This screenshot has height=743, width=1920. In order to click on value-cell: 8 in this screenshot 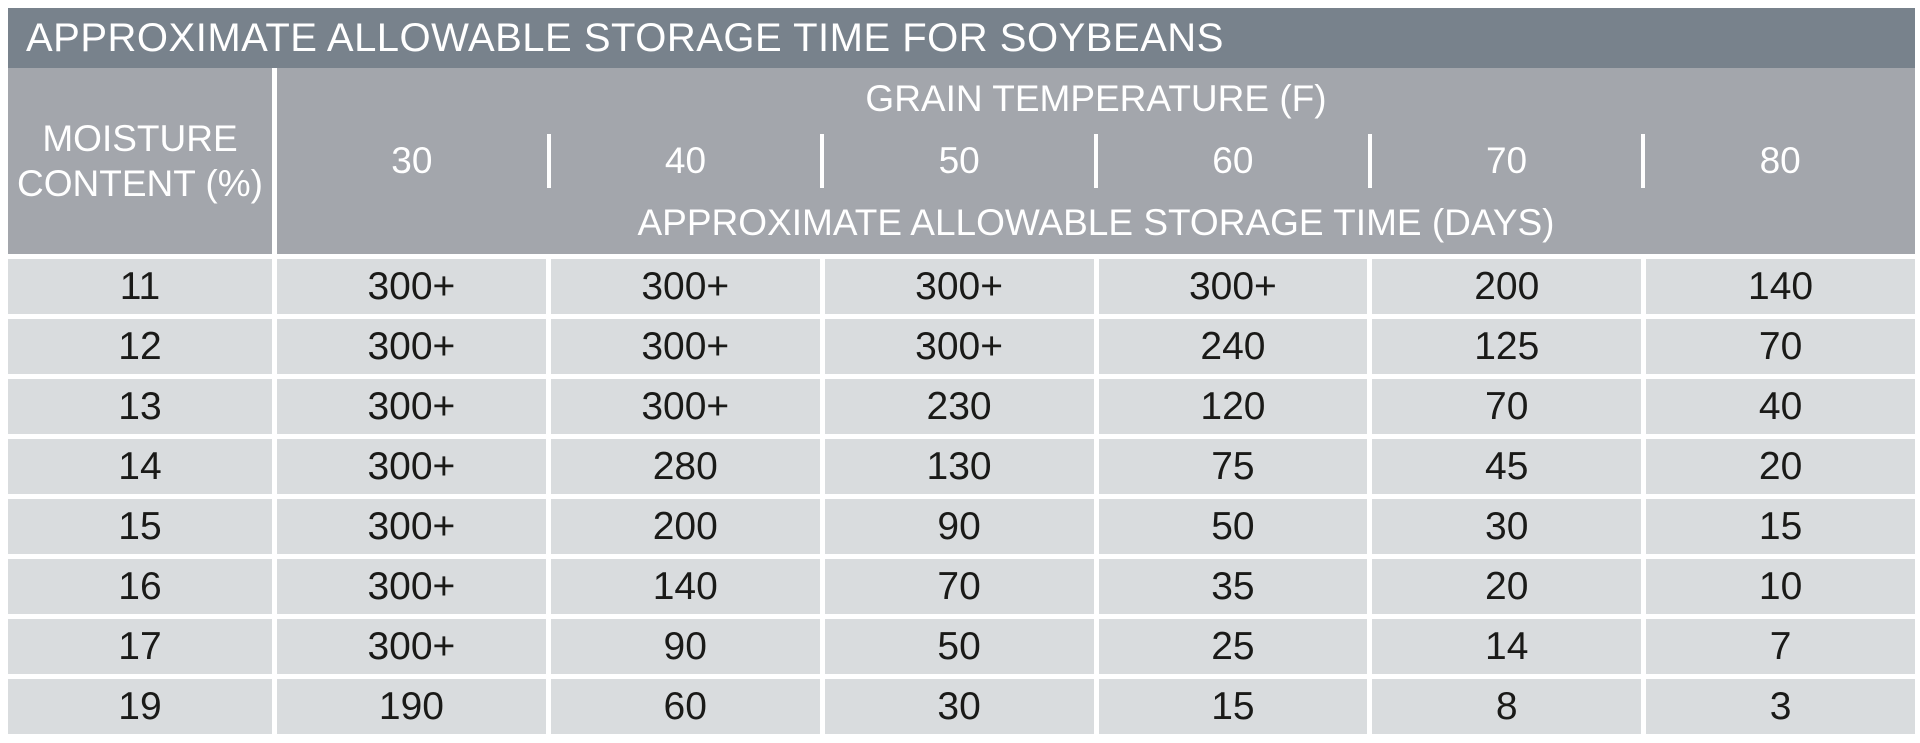, I will do `click(1507, 706)`.